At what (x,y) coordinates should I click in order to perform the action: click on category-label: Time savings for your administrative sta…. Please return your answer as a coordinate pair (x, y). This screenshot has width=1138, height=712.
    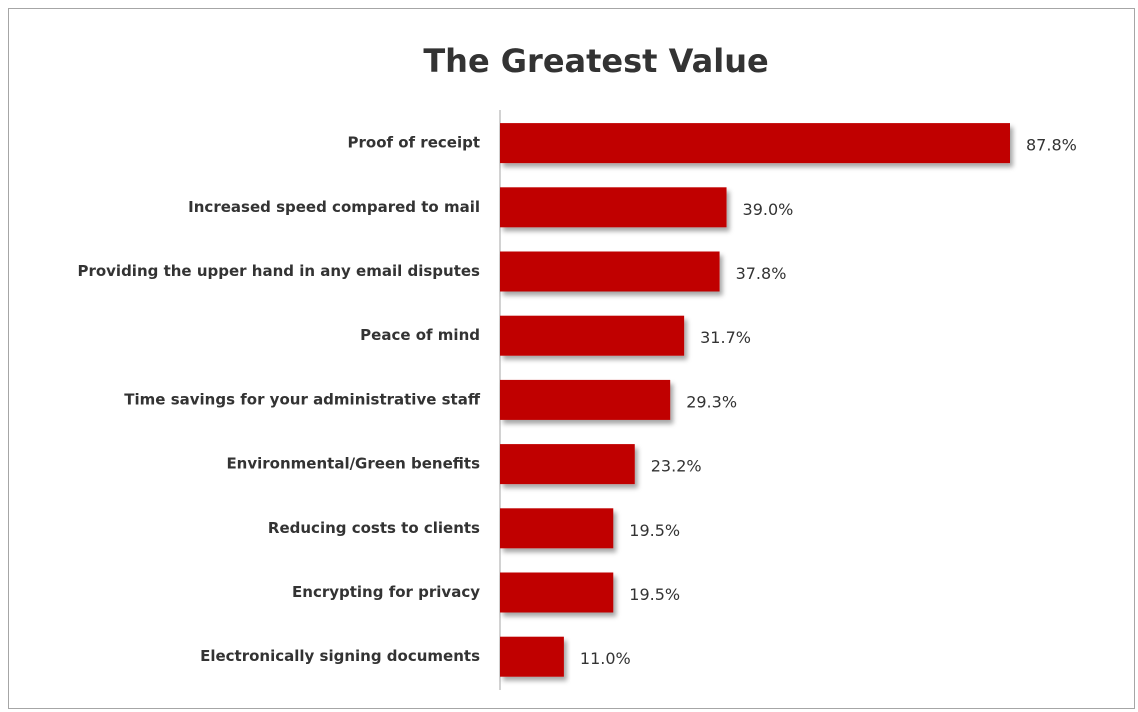
    Looking at the image, I should click on (302, 399).